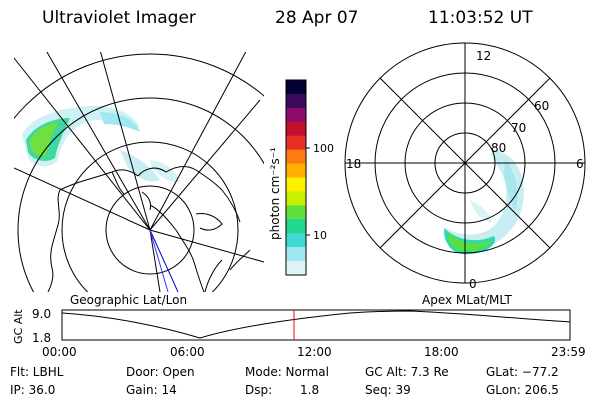 The image size is (600, 400). I want to click on mlt-label-6: 6, so click(580, 164).